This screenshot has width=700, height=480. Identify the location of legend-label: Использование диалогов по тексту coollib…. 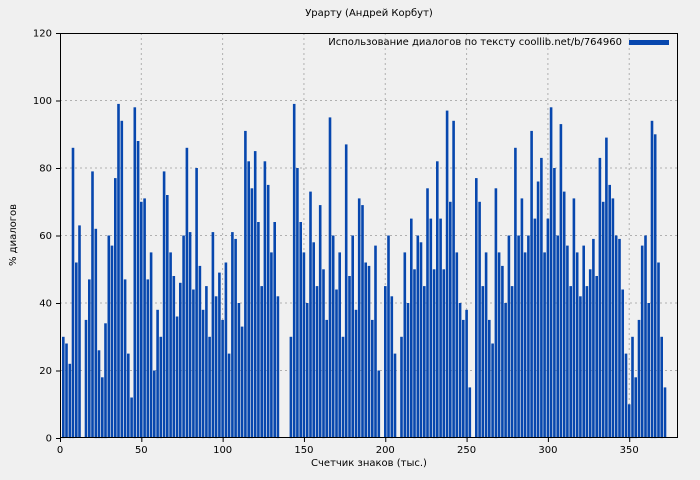
(475, 42).